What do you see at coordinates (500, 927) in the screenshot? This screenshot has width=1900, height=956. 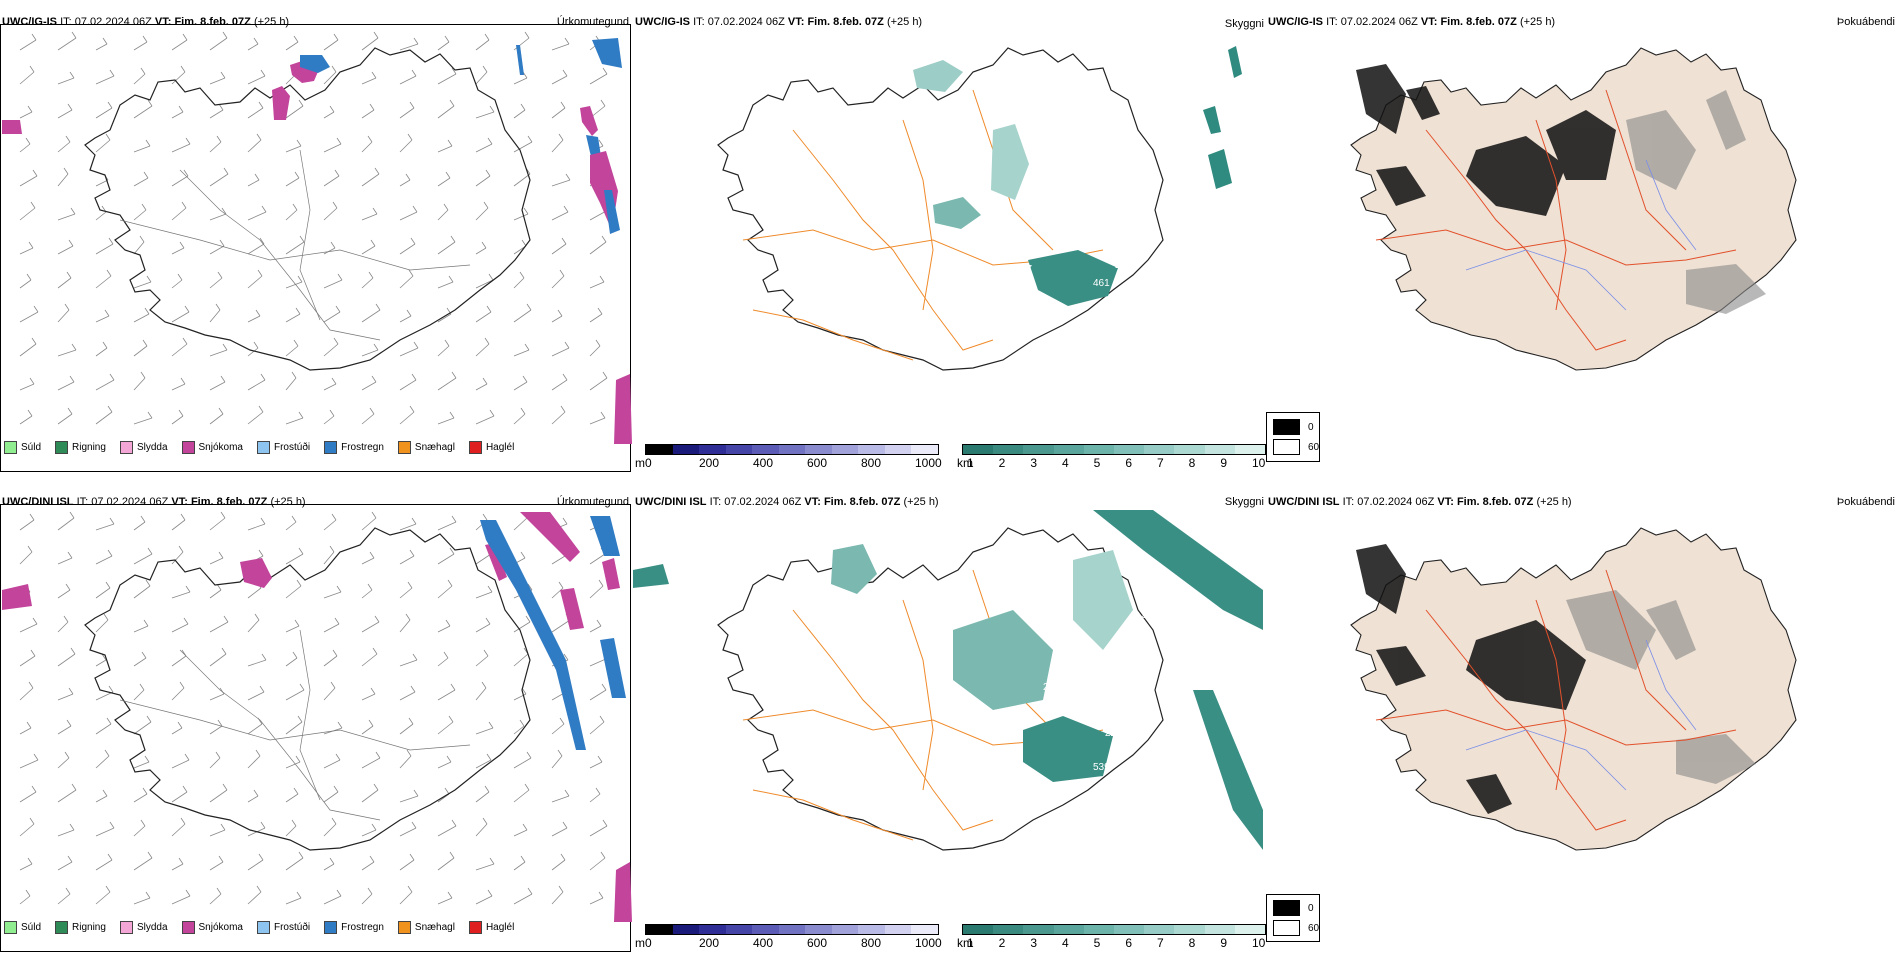 I see `legend-label: Haglél` at bounding box center [500, 927].